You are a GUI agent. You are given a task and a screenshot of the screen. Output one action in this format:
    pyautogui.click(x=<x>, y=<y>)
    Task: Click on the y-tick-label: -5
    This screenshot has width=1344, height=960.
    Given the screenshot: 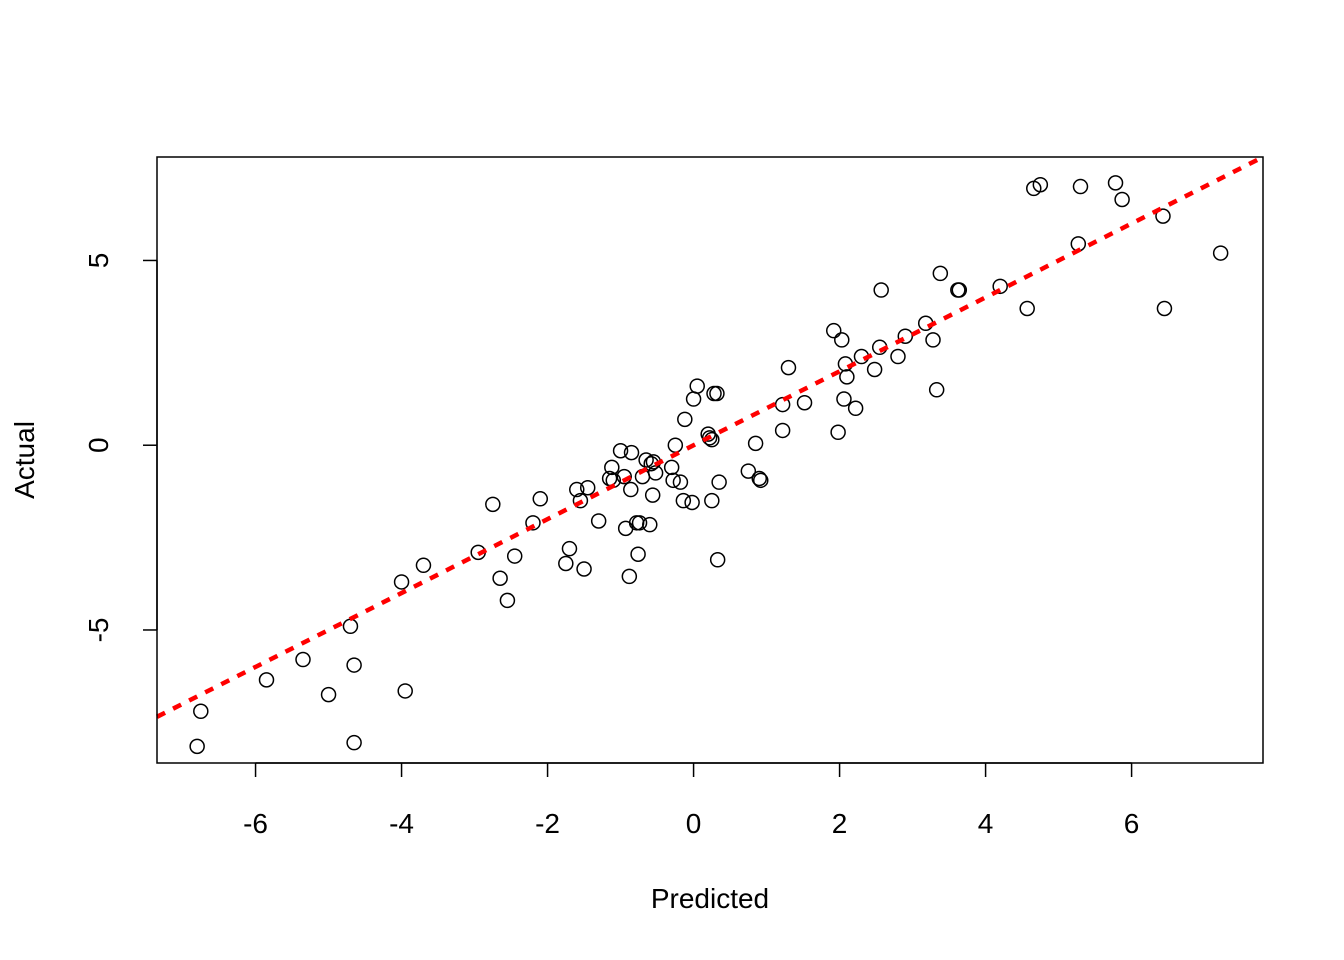 What is the action you would take?
    pyautogui.click(x=98, y=630)
    